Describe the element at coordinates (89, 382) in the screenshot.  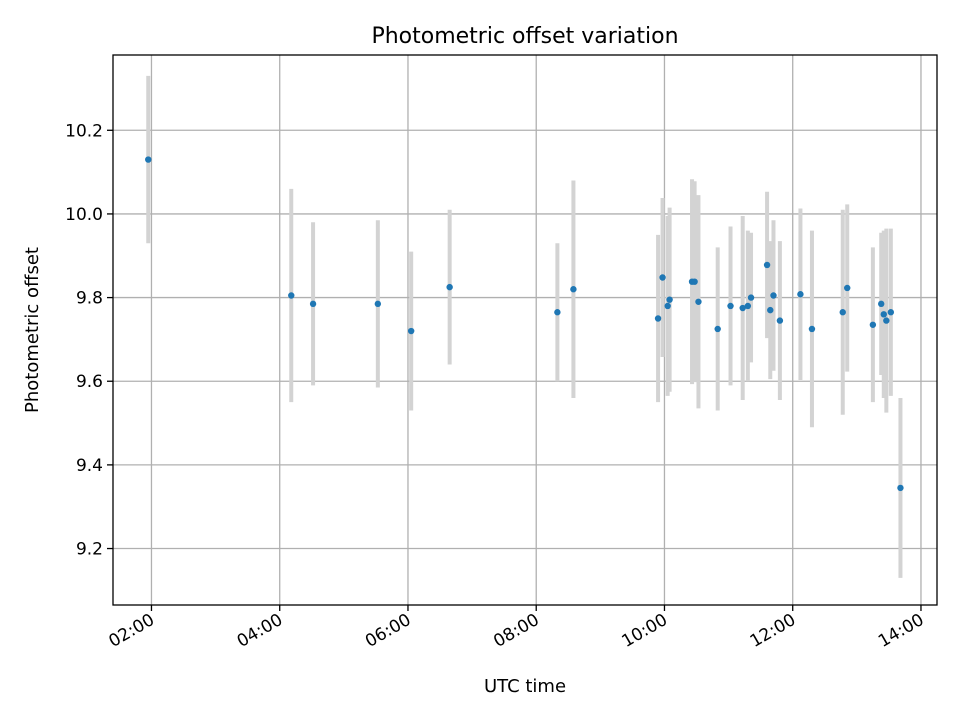
I see `y-tick-label: 9.6` at that location.